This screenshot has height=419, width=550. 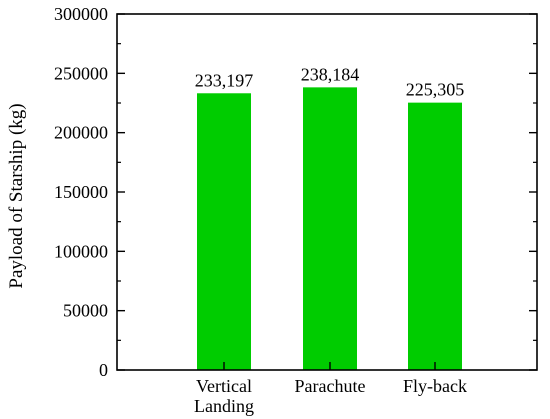 What do you see at coordinates (81, 251) in the screenshot?
I see `y-tick-label-2: 100000` at bounding box center [81, 251].